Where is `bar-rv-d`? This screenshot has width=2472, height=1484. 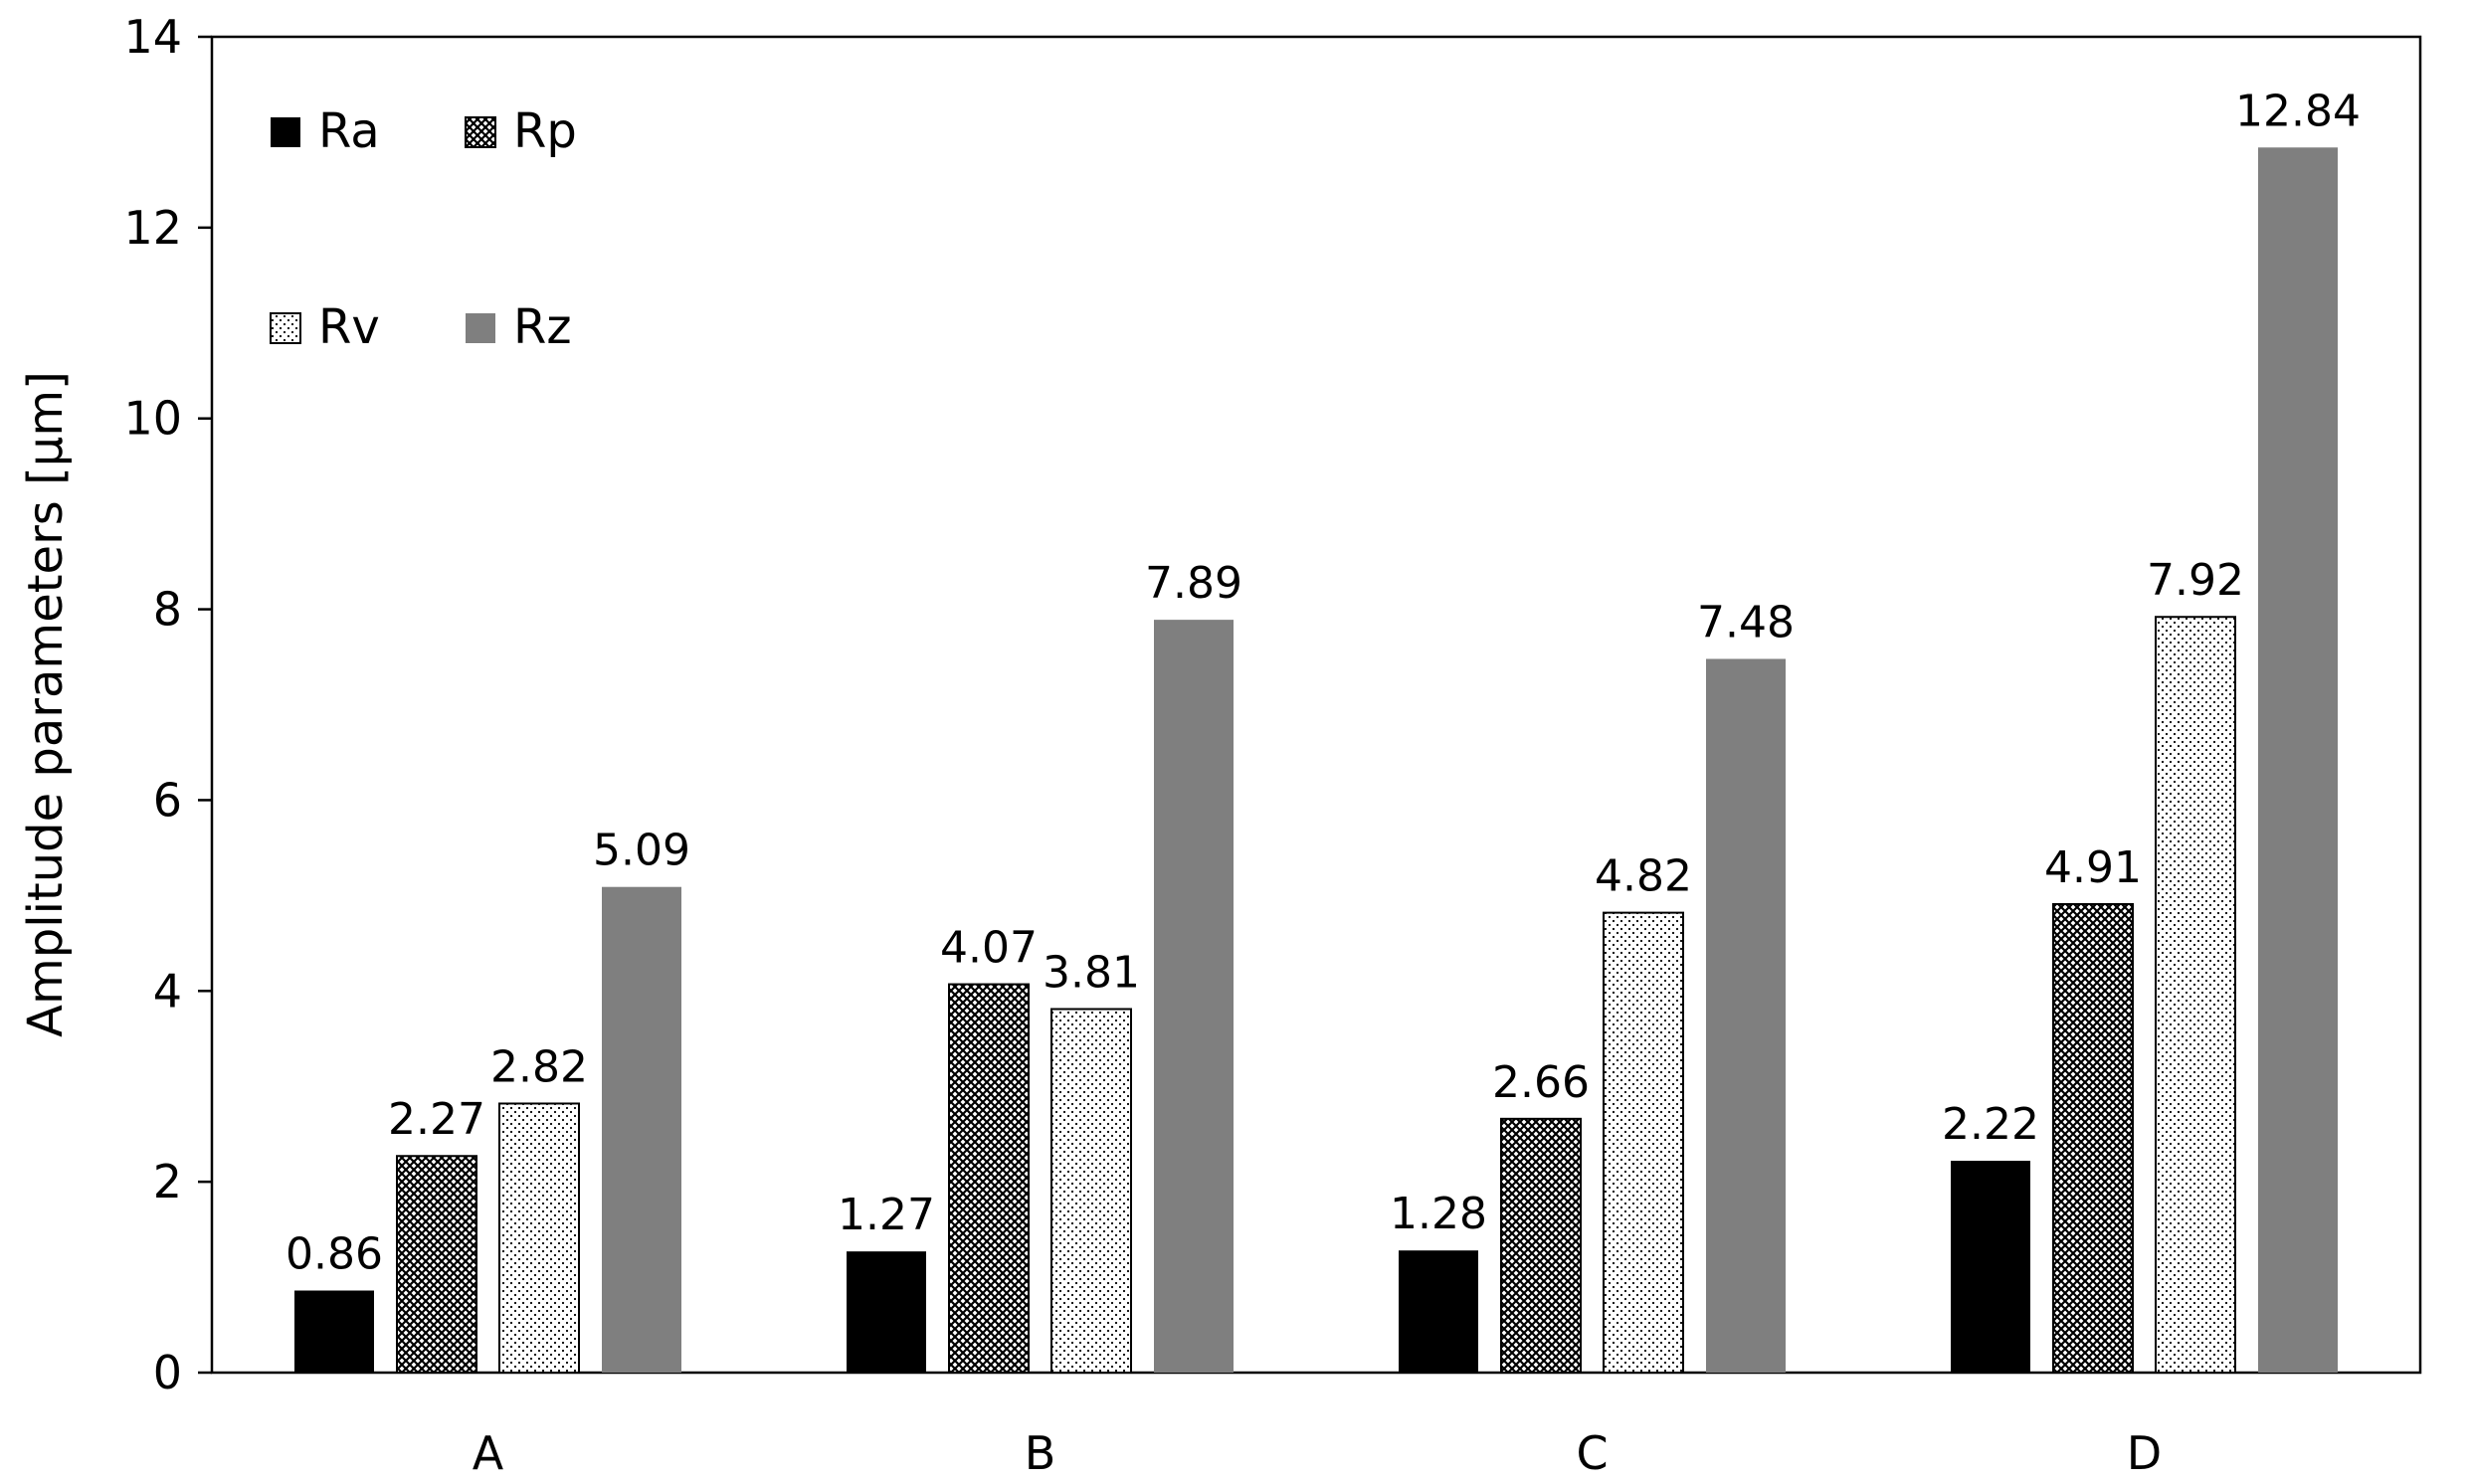
bar-rv-d is located at coordinates (2195, 995).